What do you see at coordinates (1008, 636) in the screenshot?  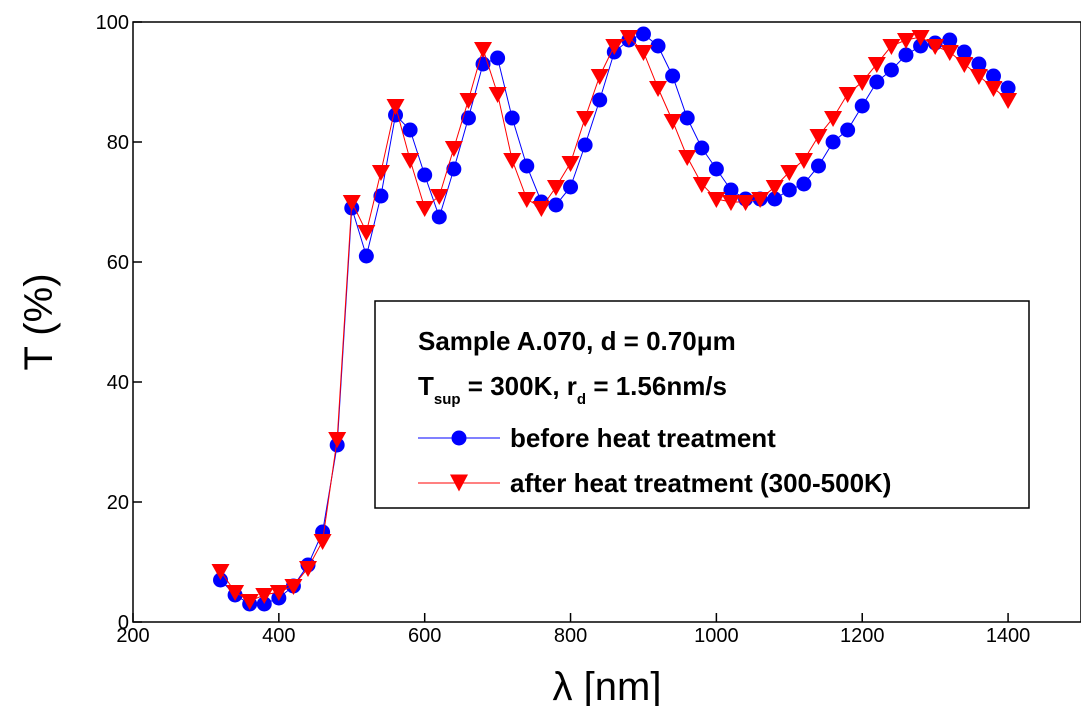 I see `x-tick-label: 1400` at bounding box center [1008, 636].